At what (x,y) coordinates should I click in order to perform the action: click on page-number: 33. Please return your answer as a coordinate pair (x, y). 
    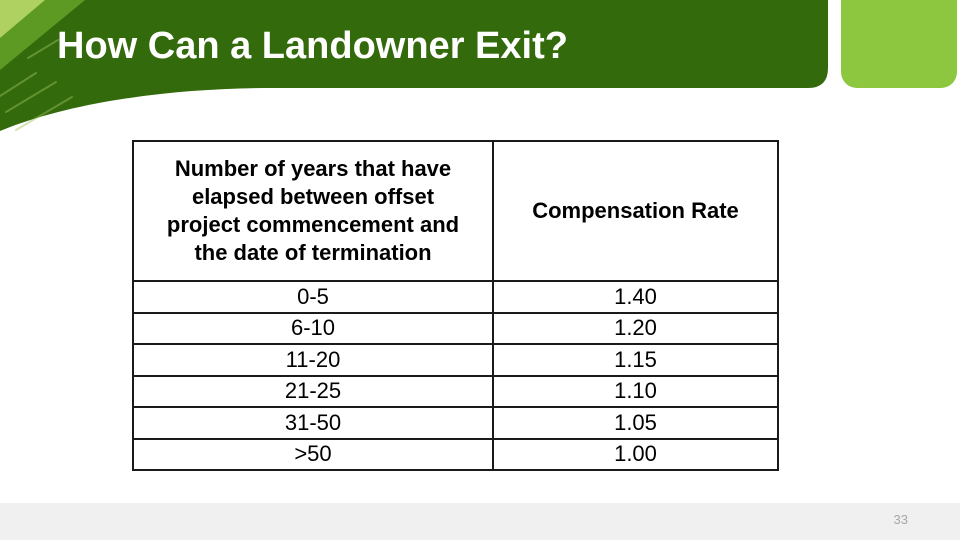
    Looking at the image, I should click on (900, 519).